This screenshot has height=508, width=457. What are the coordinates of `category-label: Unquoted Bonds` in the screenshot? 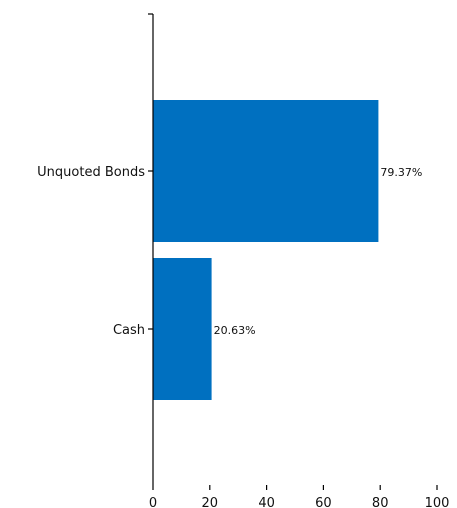 It's located at (91, 172).